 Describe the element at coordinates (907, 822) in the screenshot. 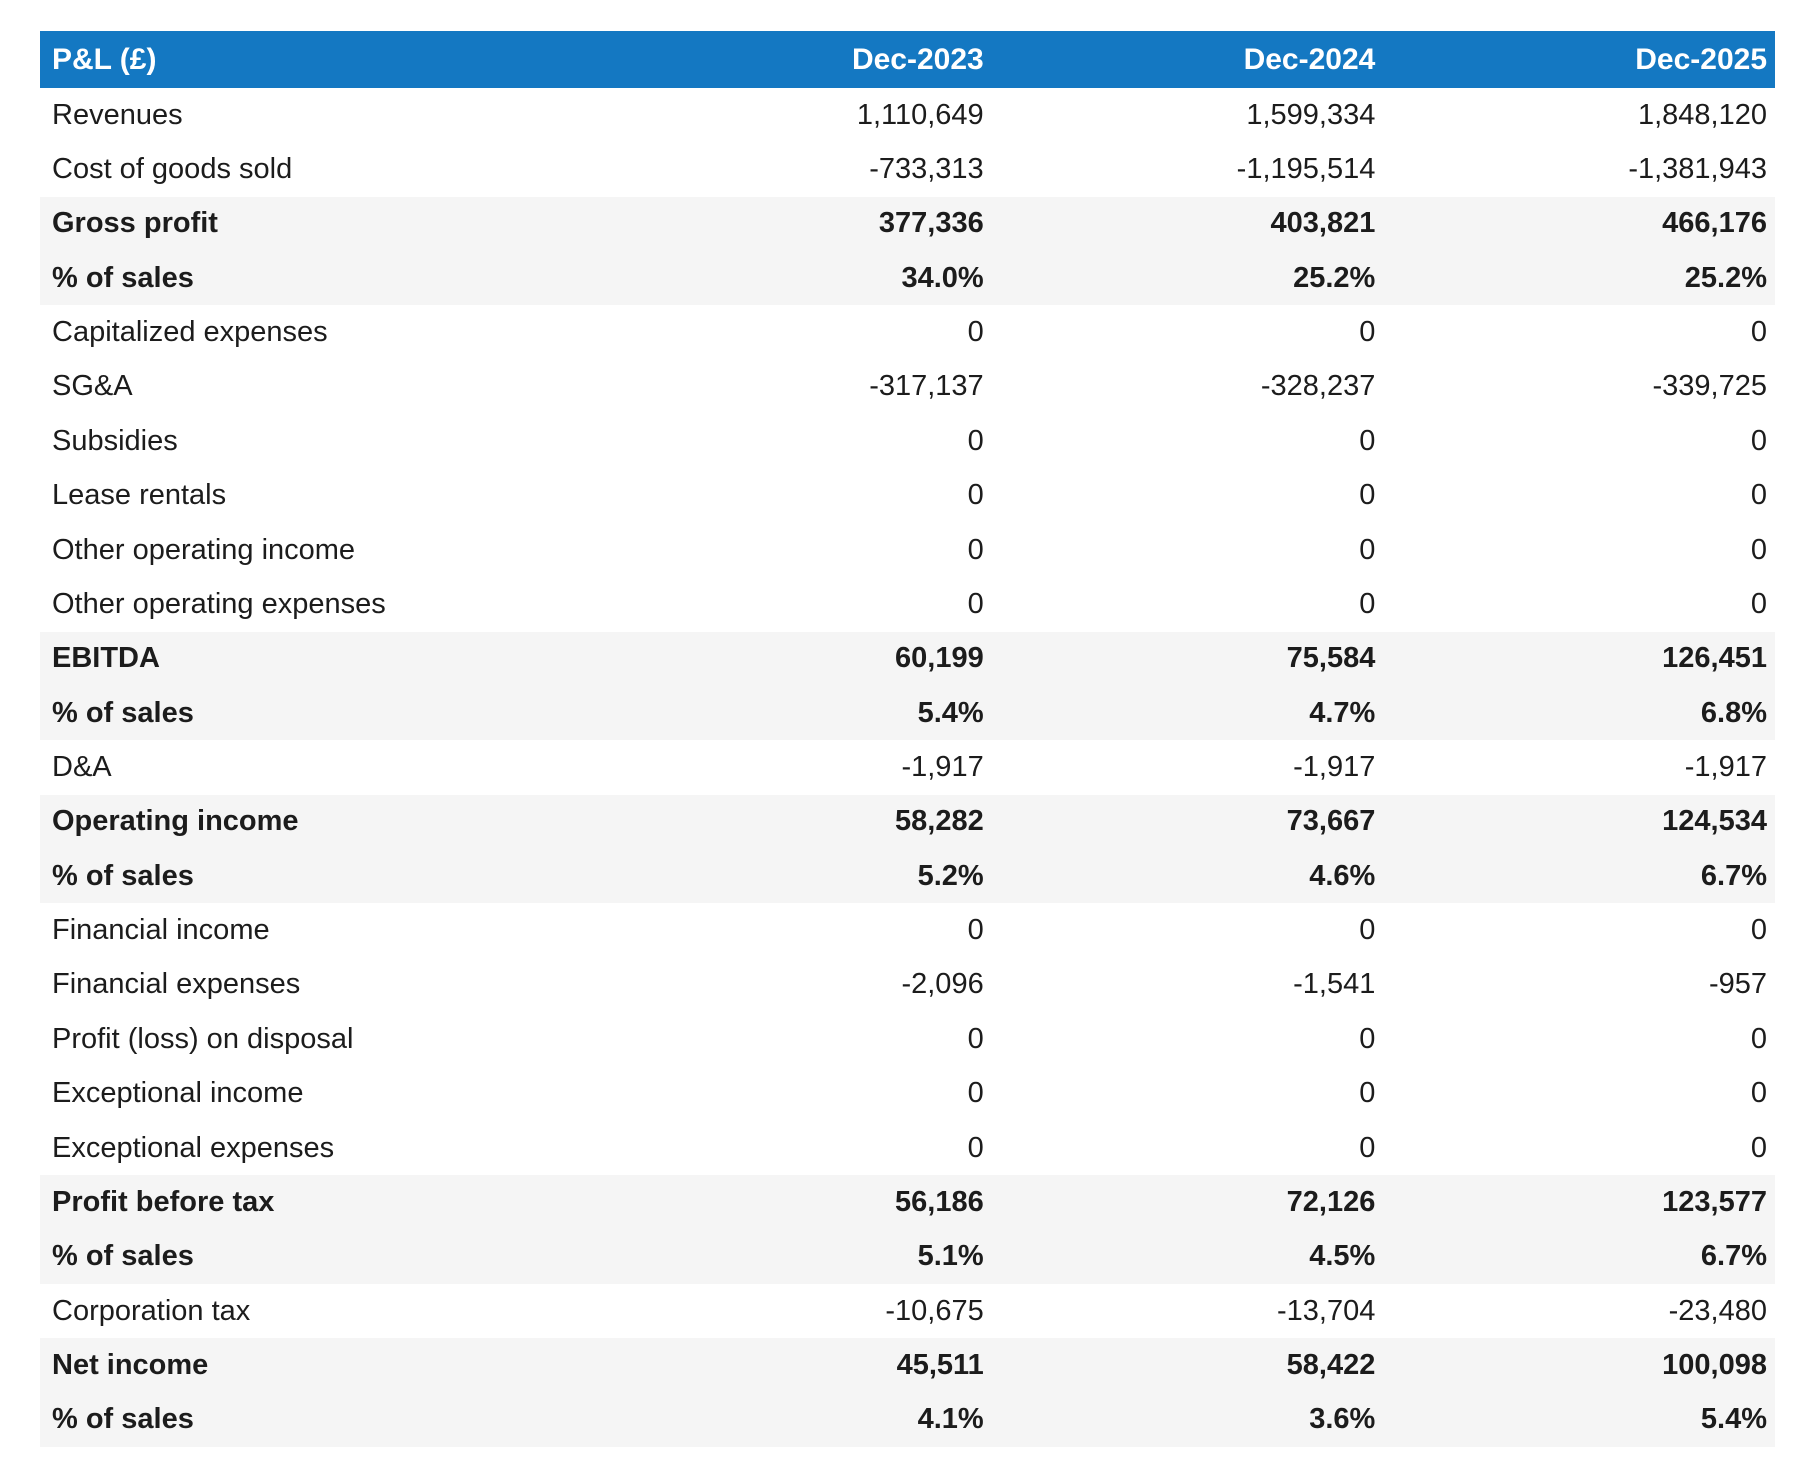

I see `table-row: Operating income 58,282 73,667 124,534` at that location.